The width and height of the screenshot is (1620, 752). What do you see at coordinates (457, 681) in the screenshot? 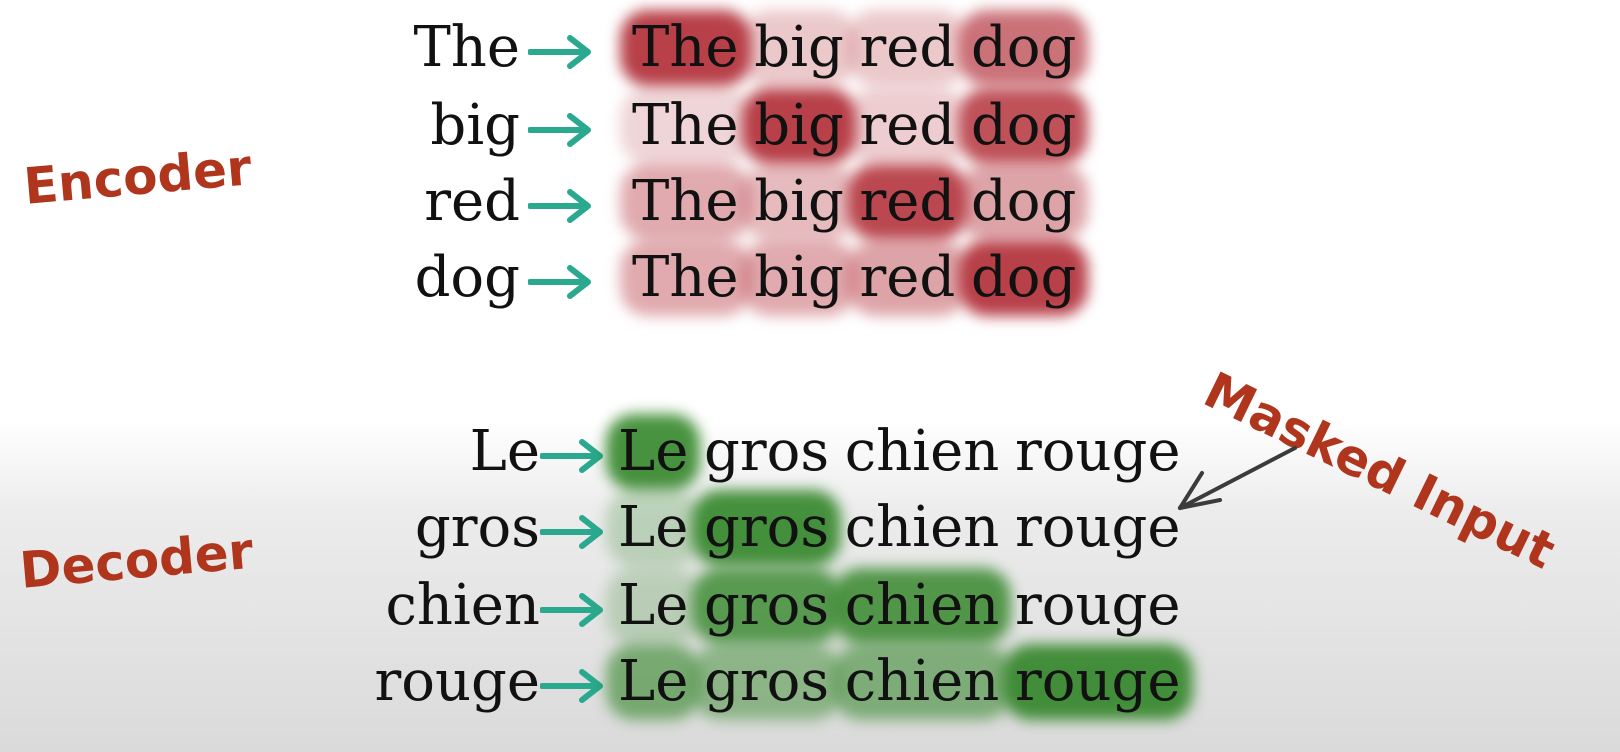
I see `decoder-query-word: rouge` at bounding box center [457, 681].